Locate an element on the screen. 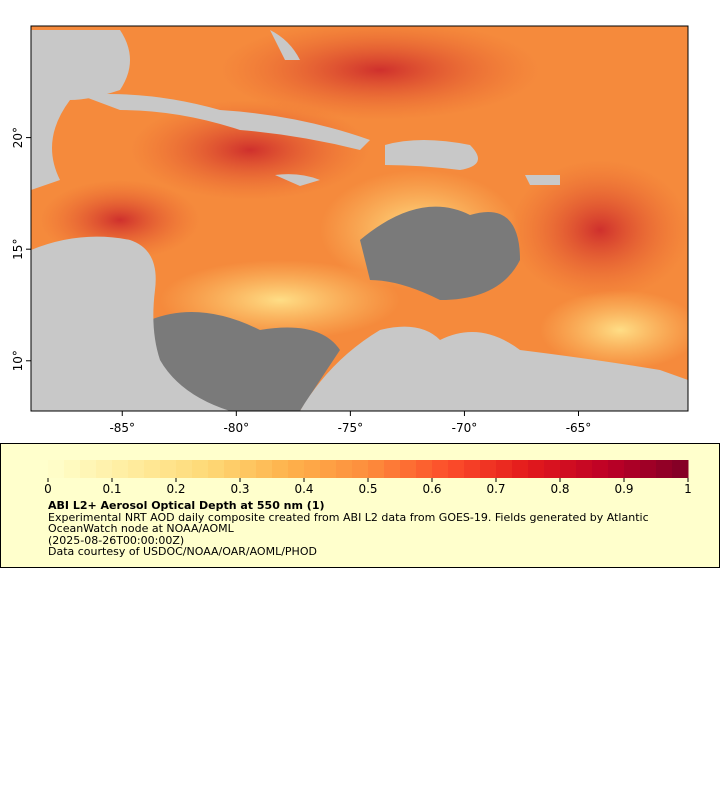 The image size is (720, 804). y-tick-label: 15° is located at coordinates (18, 249).